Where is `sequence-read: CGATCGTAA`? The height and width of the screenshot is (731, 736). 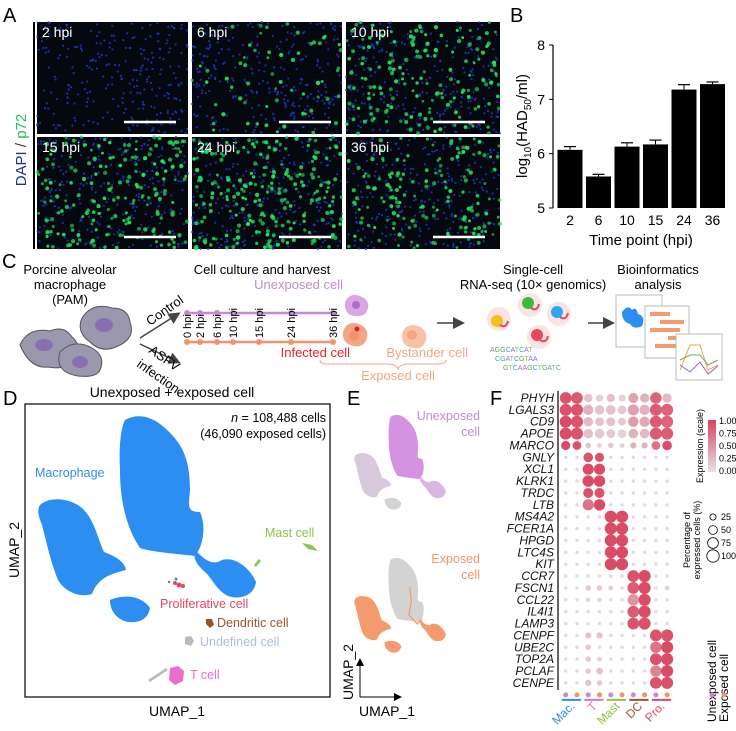 sequence-read: CGATCGTAA is located at coordinates (516, 359).